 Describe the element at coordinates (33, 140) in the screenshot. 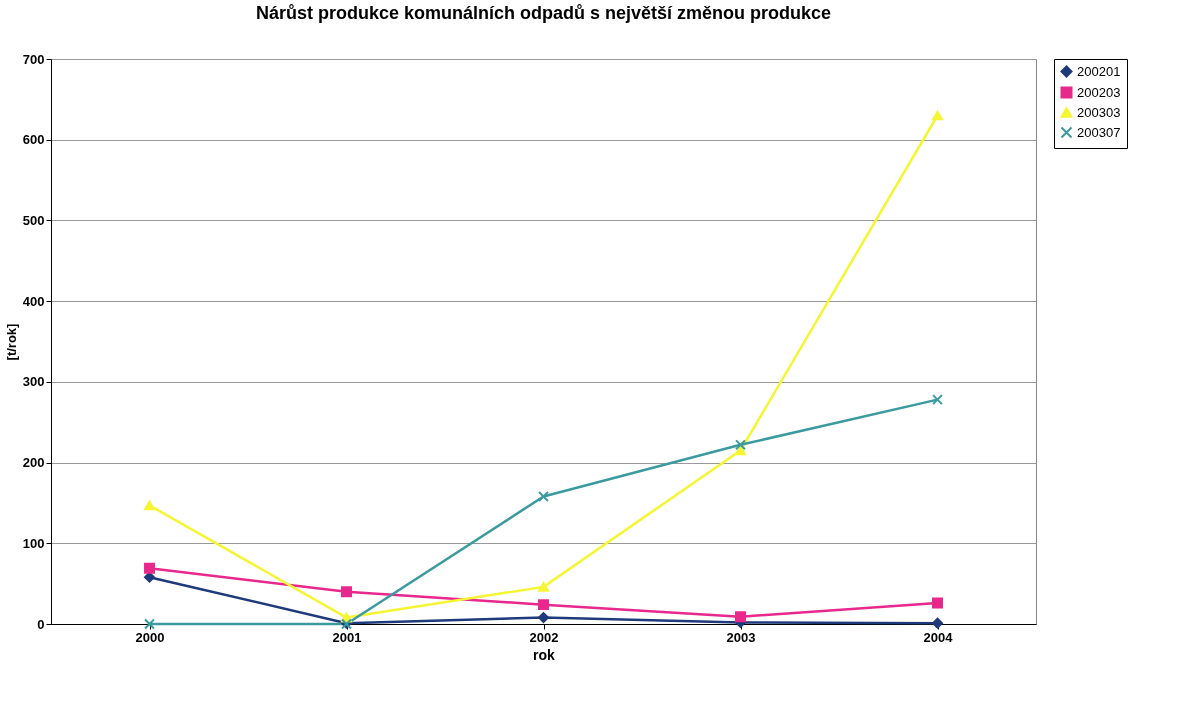

I see `y-tick-label: 600` at that location.